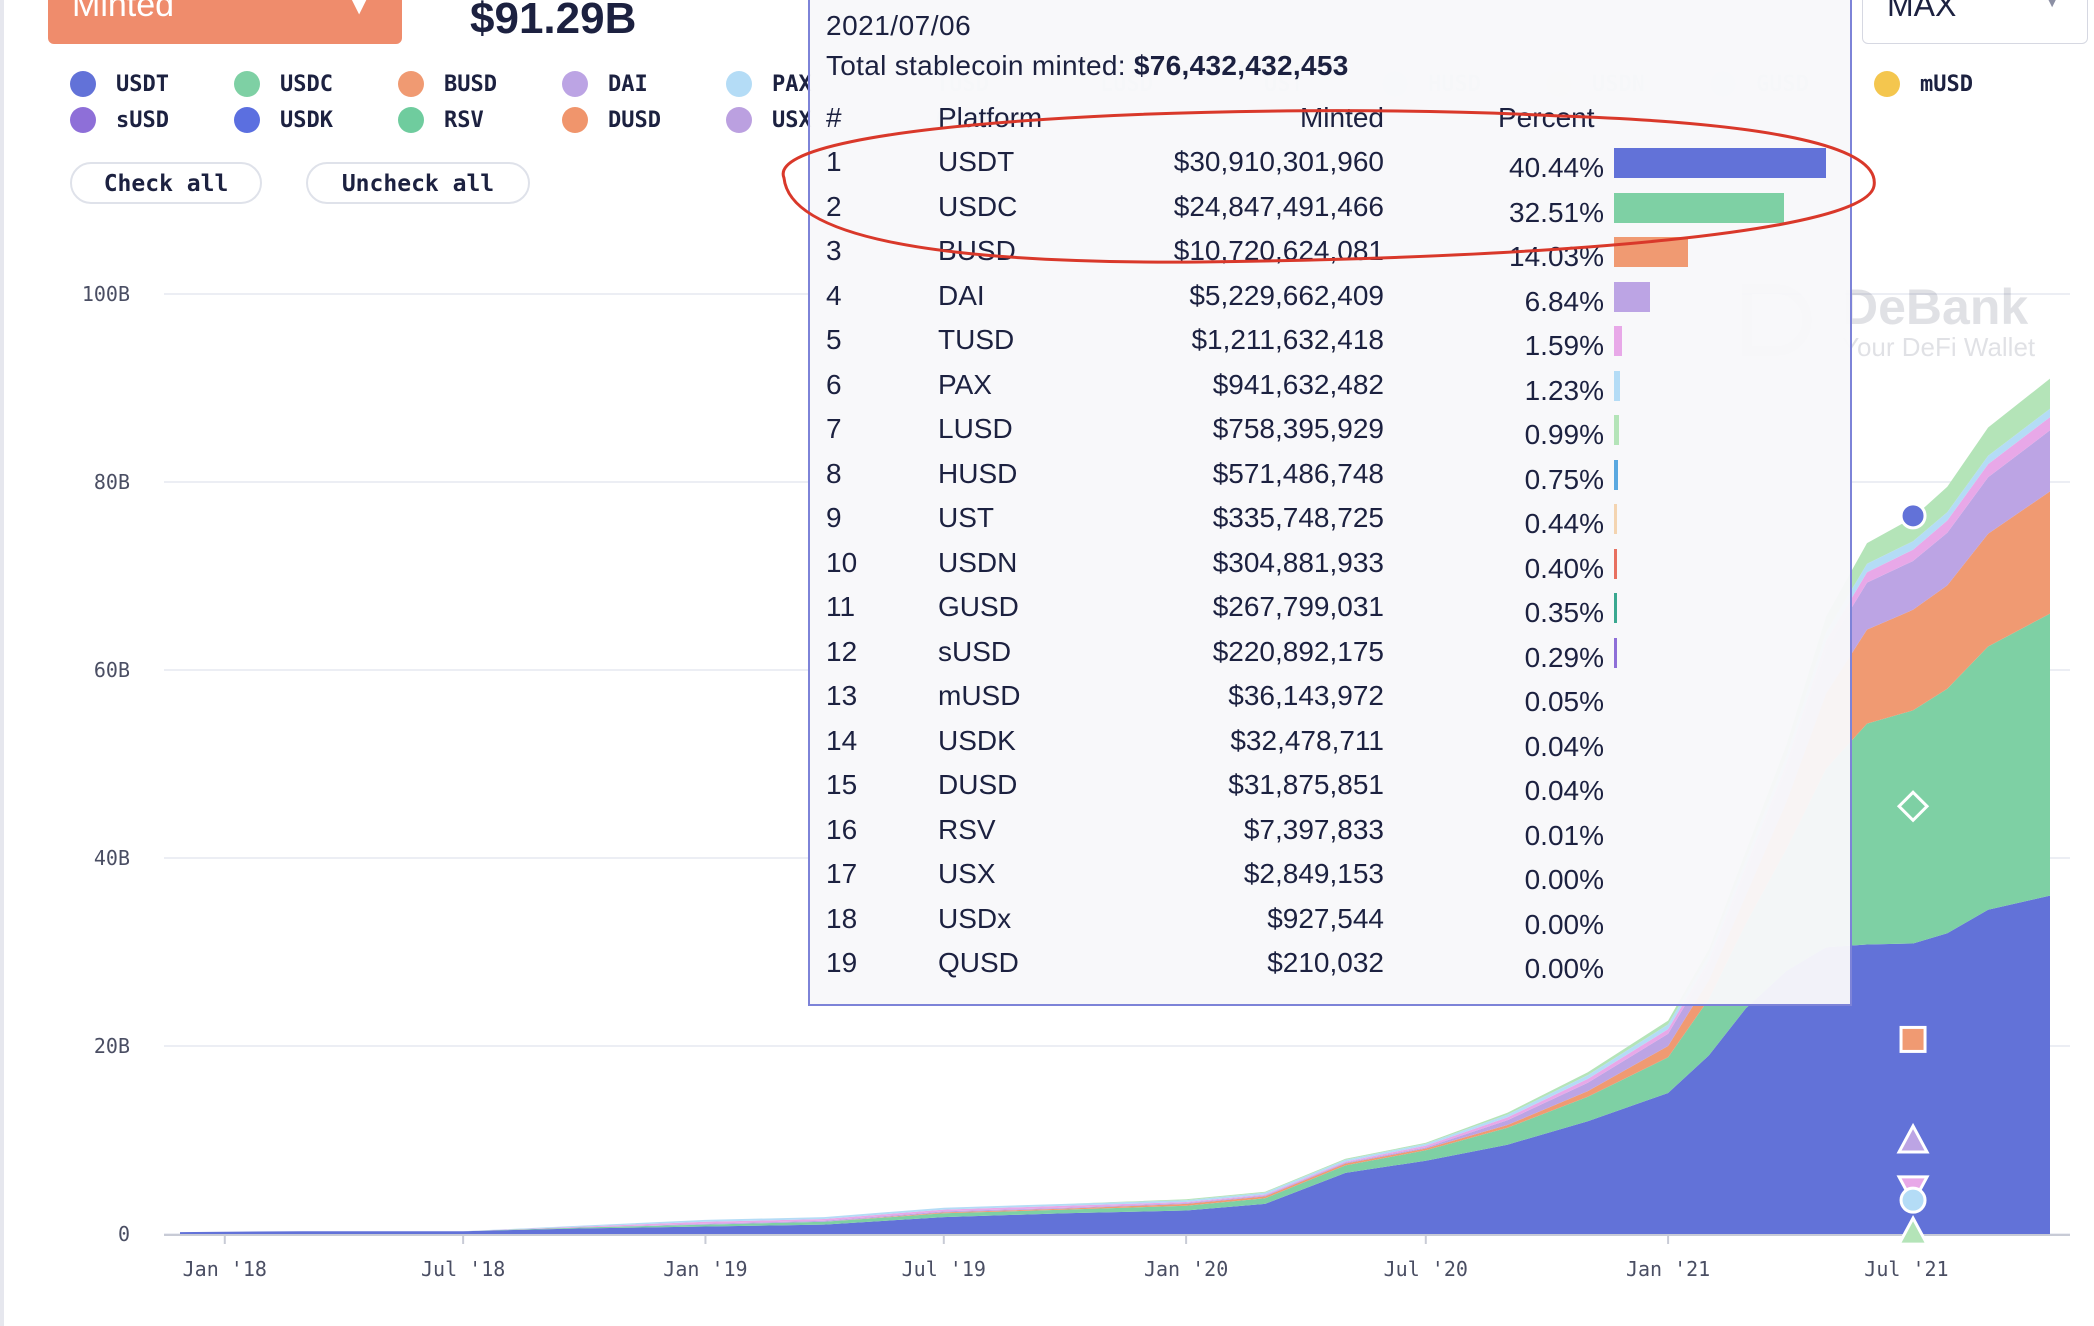 The width and height of the screenshot is (2094, 1326). What do you see at coordinates (1328, 186) in the screenshot?
I see `red-highlight-ellipse` at bounding box center [1328, 186].